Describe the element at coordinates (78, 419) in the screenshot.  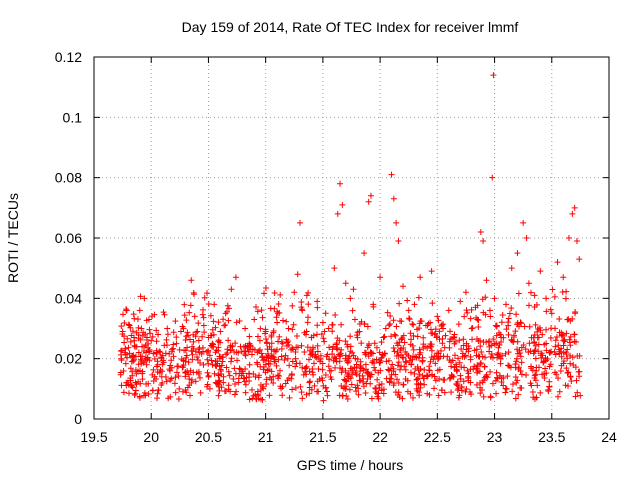
I see `y-tick-label: 0` at that location.